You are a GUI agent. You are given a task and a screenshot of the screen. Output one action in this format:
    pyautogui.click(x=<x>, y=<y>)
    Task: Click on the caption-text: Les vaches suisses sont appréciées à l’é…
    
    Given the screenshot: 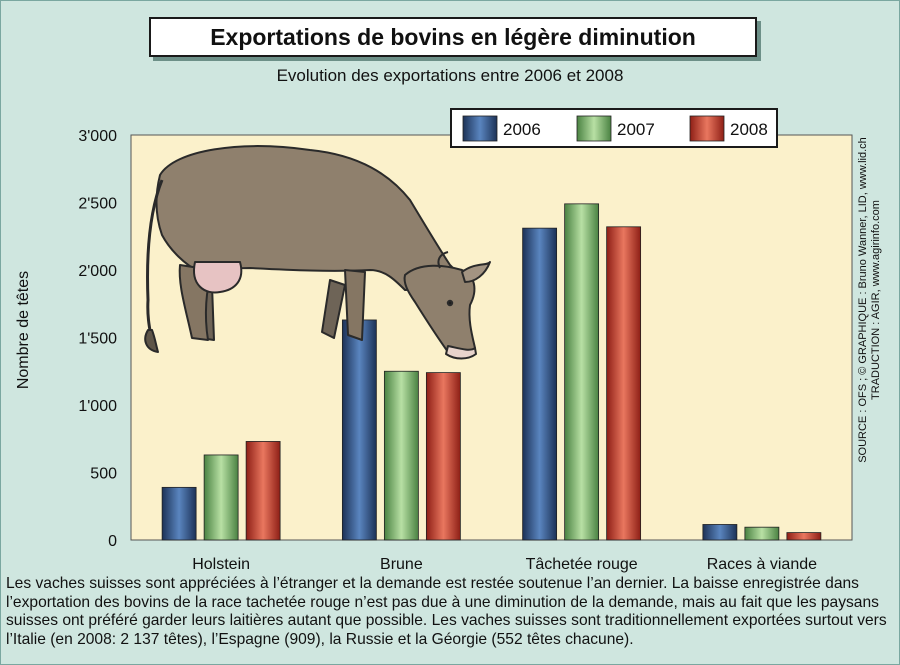 What is the action you would take?
    pyautogui.click(x=446, y=611)
    